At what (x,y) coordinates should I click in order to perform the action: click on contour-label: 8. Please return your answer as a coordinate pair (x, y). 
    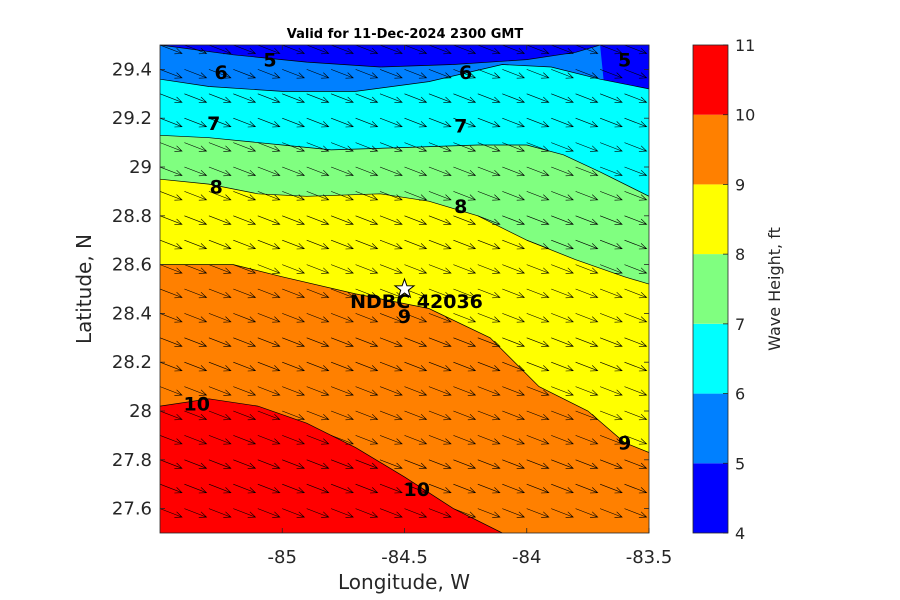
    Looking at the image, I should click on (216, 188).